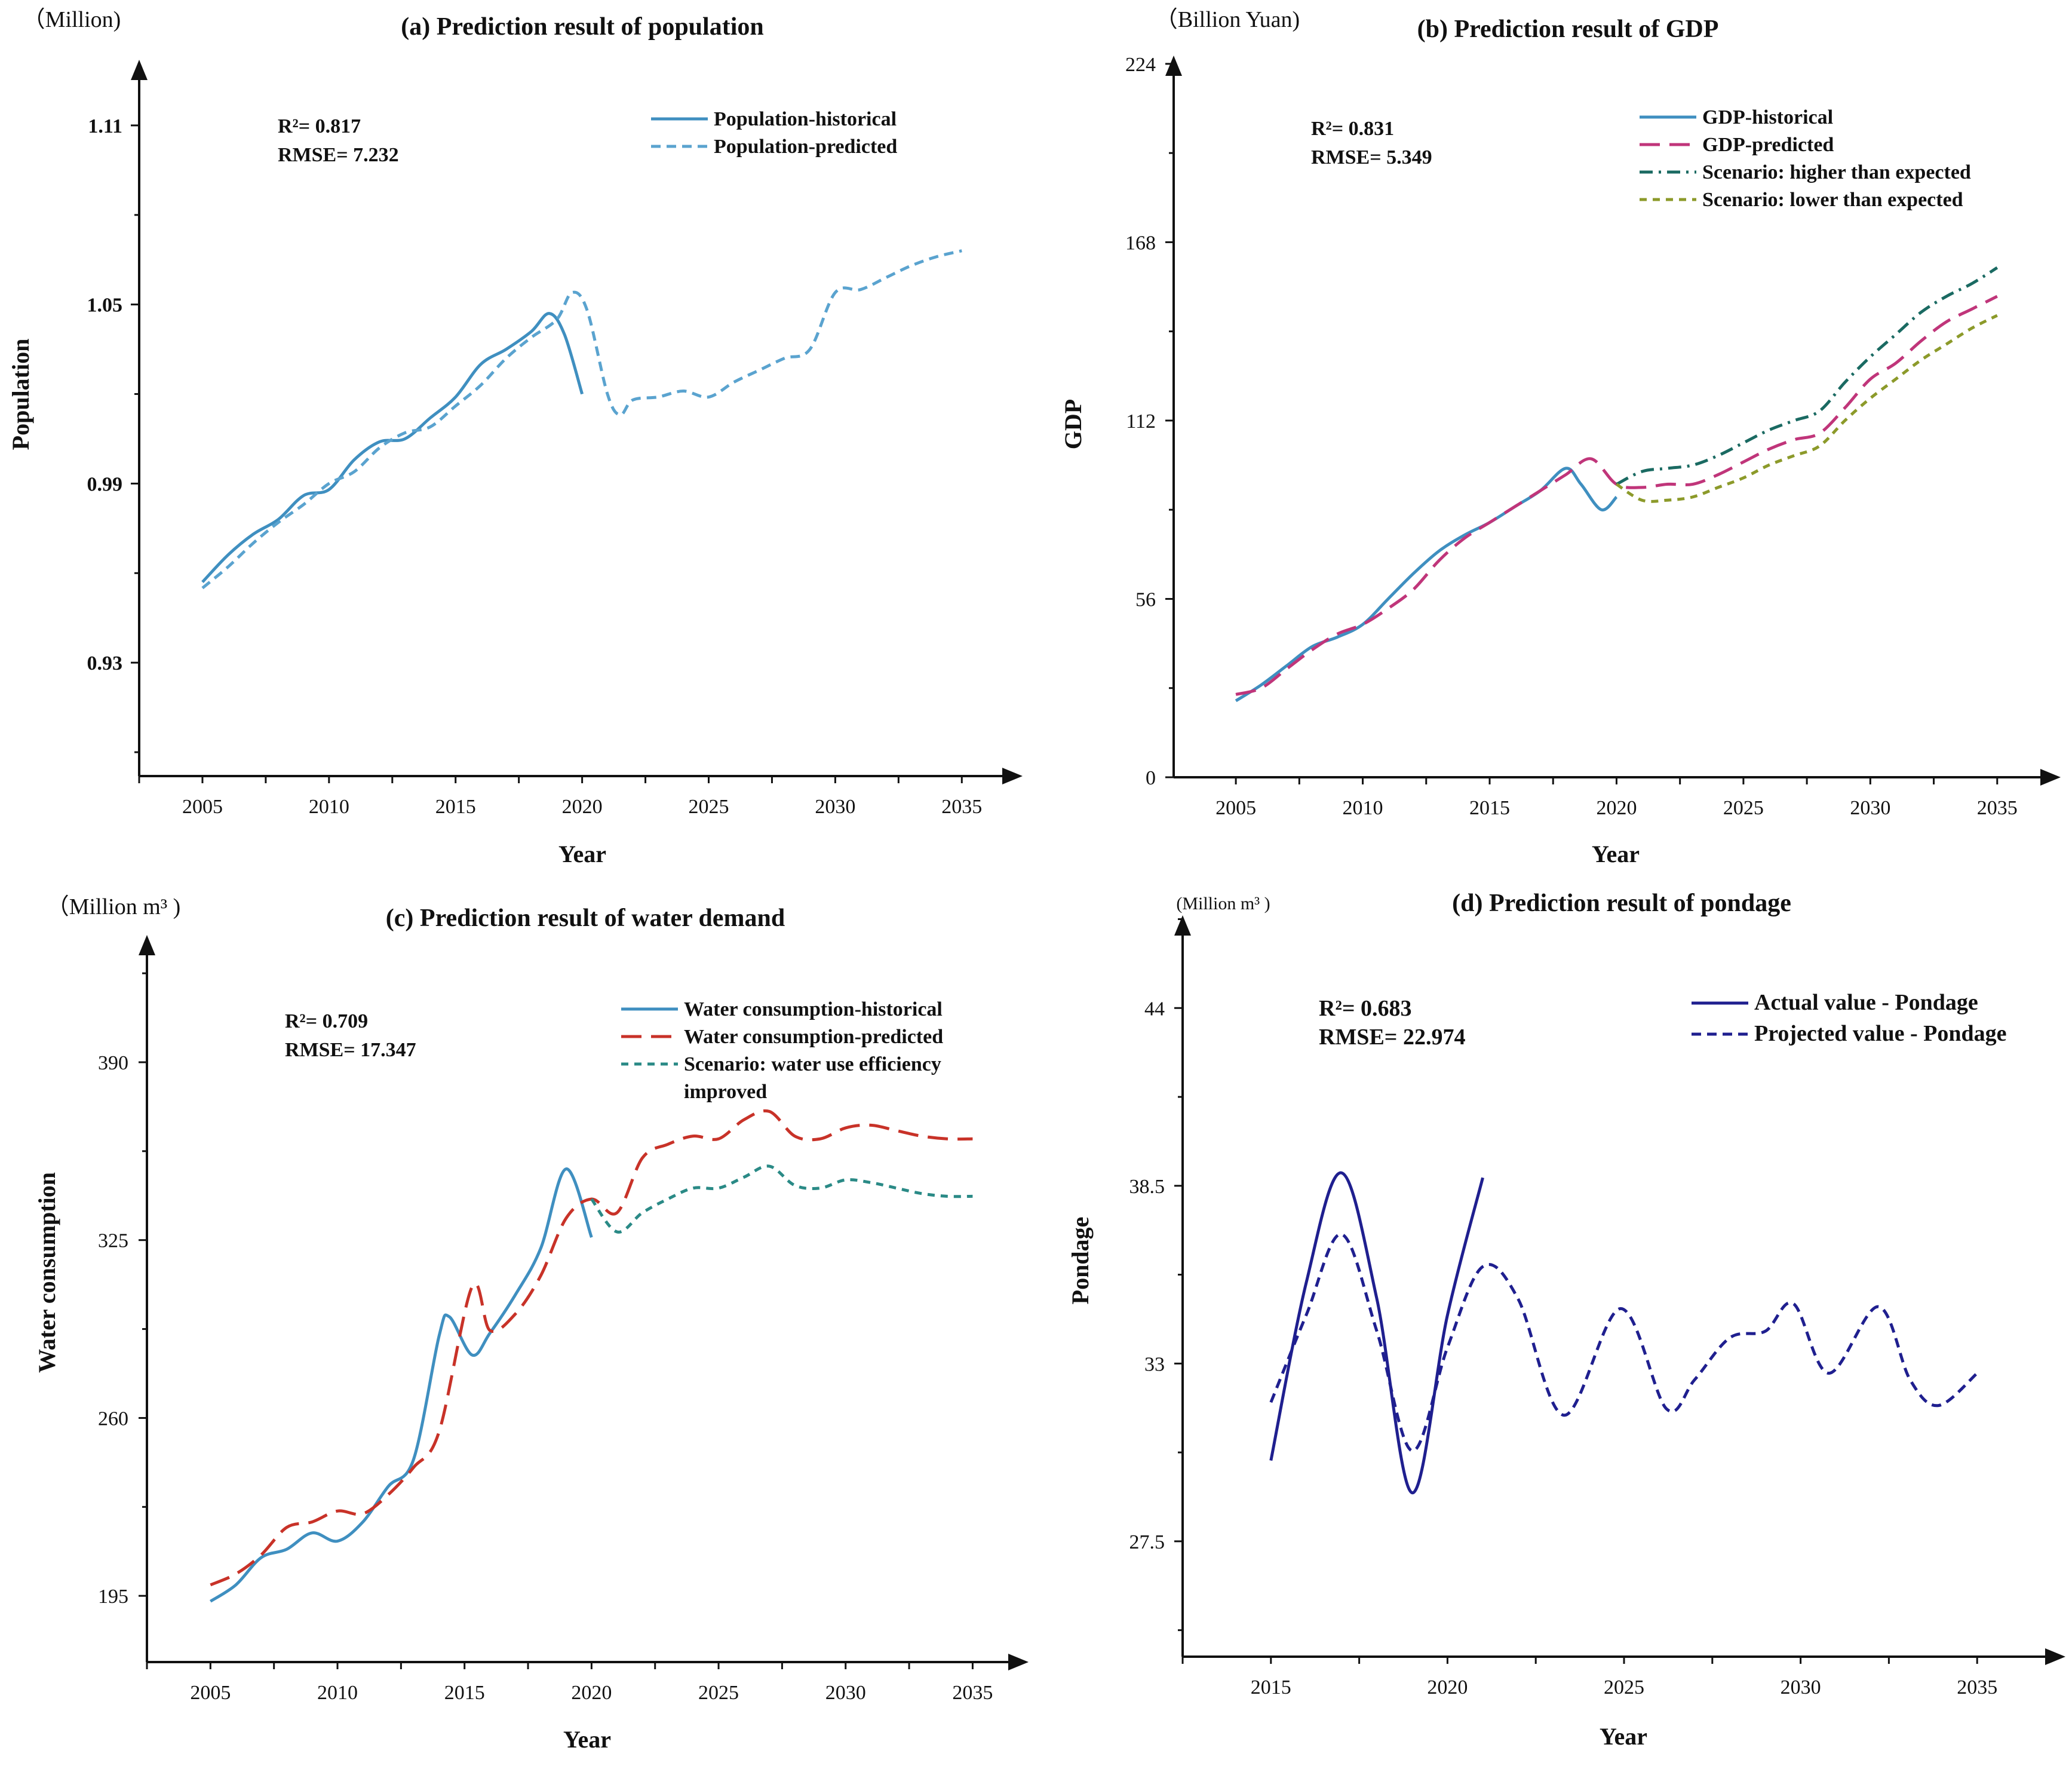 This screenshot has height=1769, width=2072. Describe the element at coordinates (1866, 1002) in the screenshot. I see `legend-label: Actual value - Pondage` at that location.